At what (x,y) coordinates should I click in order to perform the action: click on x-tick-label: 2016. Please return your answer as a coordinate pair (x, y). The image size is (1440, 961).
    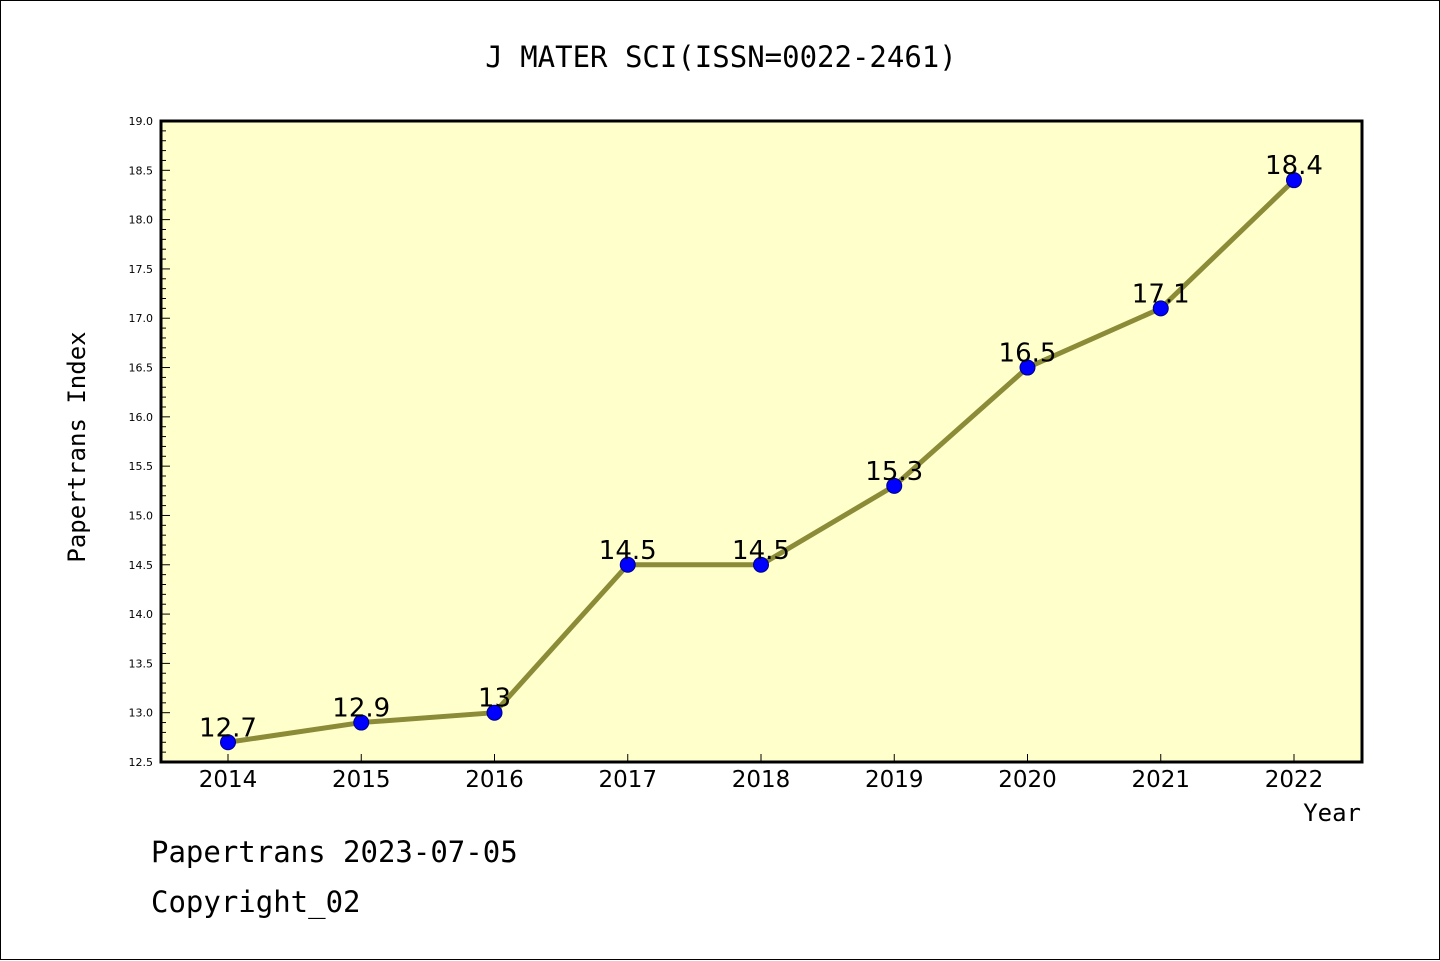
    Looking at the image, I should click on (494, 780).